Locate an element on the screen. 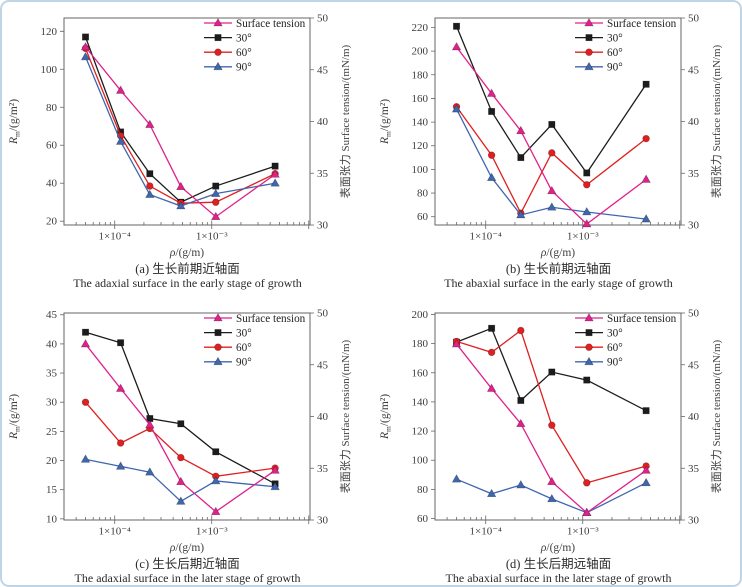  left-tick-label: 200 is located at coordinates (420, 315).